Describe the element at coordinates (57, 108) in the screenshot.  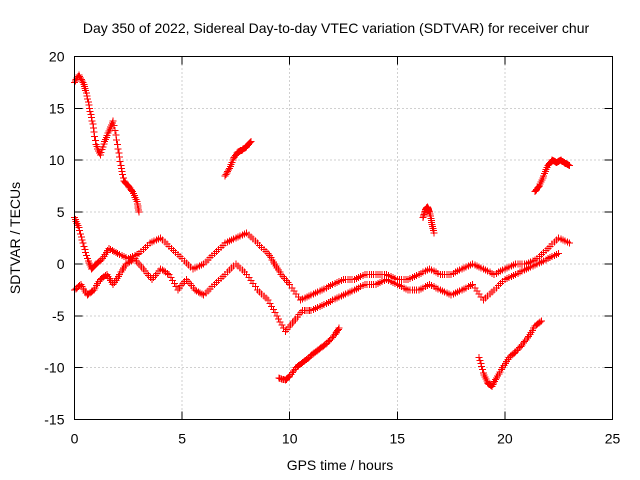
I see `y-tick-label: 15` at that location.